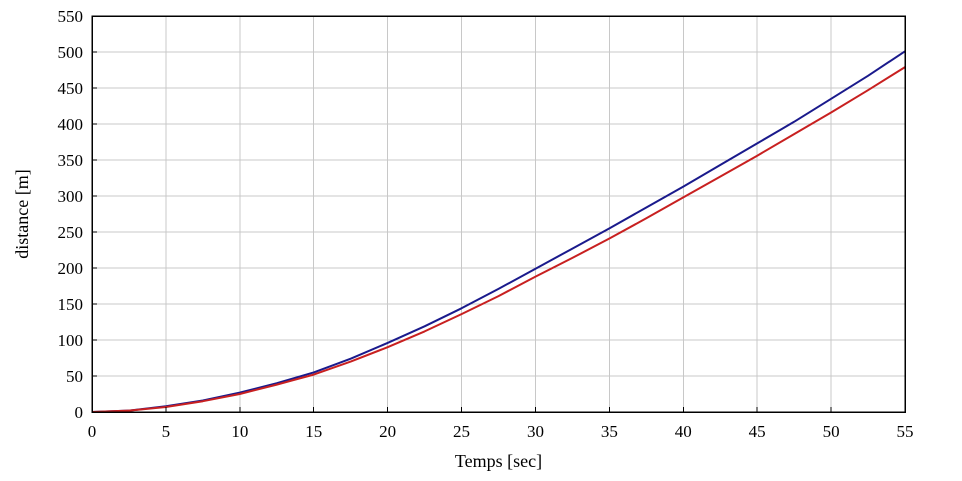  I want to click on y-tick-label: 550, so click(71, 16).